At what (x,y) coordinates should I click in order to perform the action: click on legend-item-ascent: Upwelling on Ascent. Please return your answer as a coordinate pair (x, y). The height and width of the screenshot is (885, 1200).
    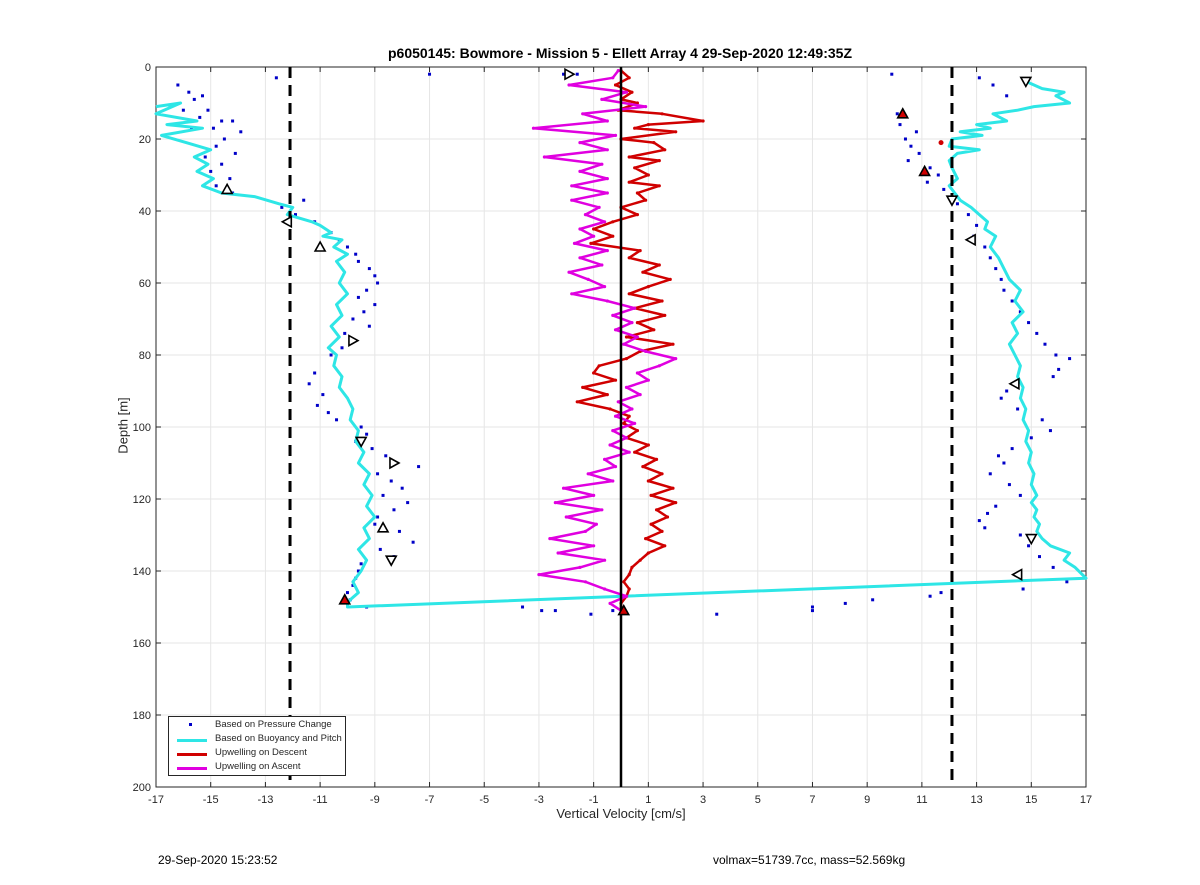
    Looking at the image, I should click on (257, 767).